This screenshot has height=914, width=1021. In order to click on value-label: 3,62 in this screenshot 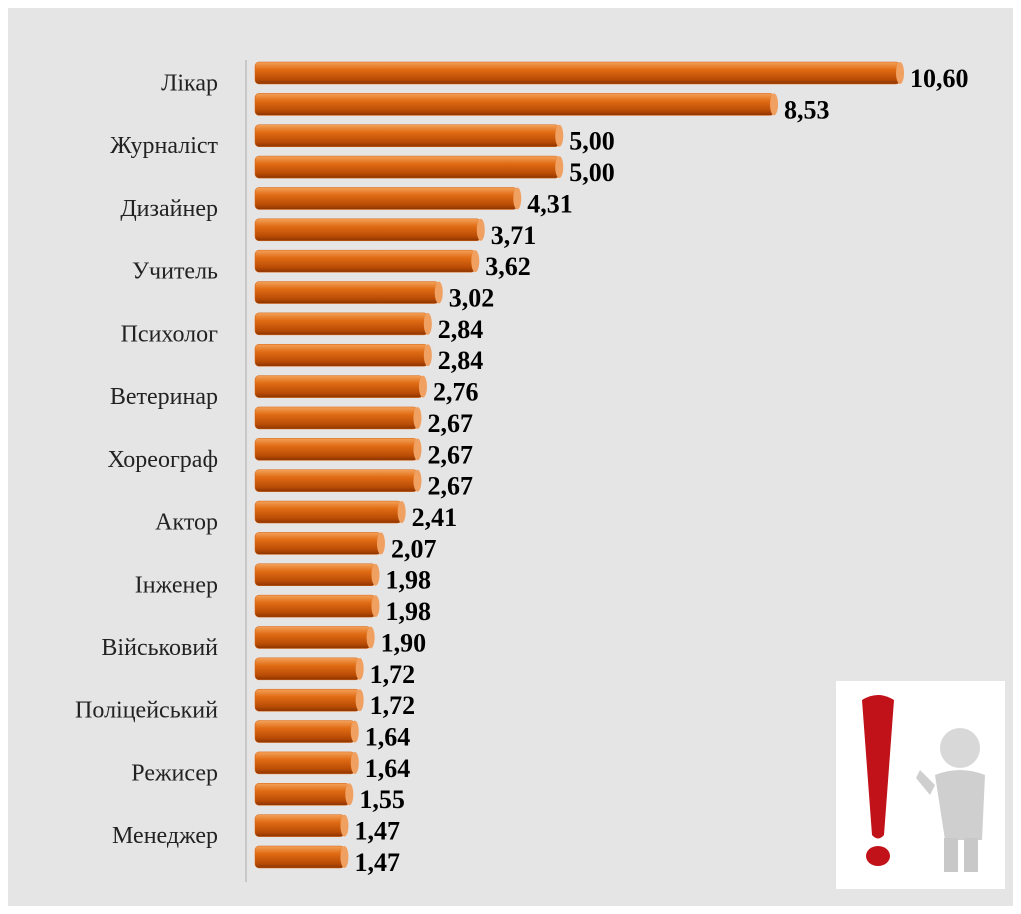, I will do `click(507, 266)`.